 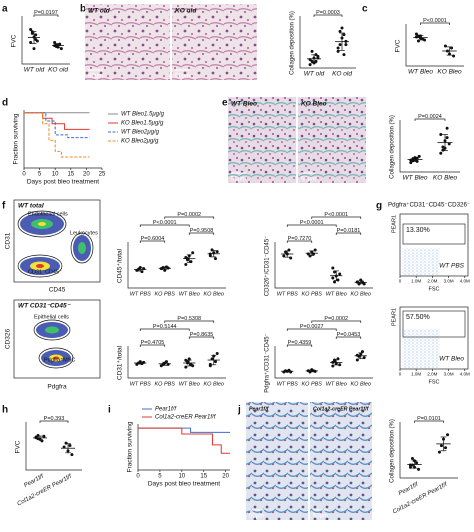 I want to click on panel-letter: e, so click(x=225, y=103).